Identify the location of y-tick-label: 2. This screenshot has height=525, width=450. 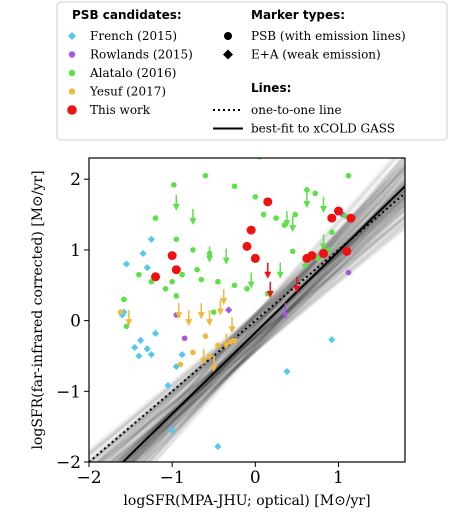
(75, 180).